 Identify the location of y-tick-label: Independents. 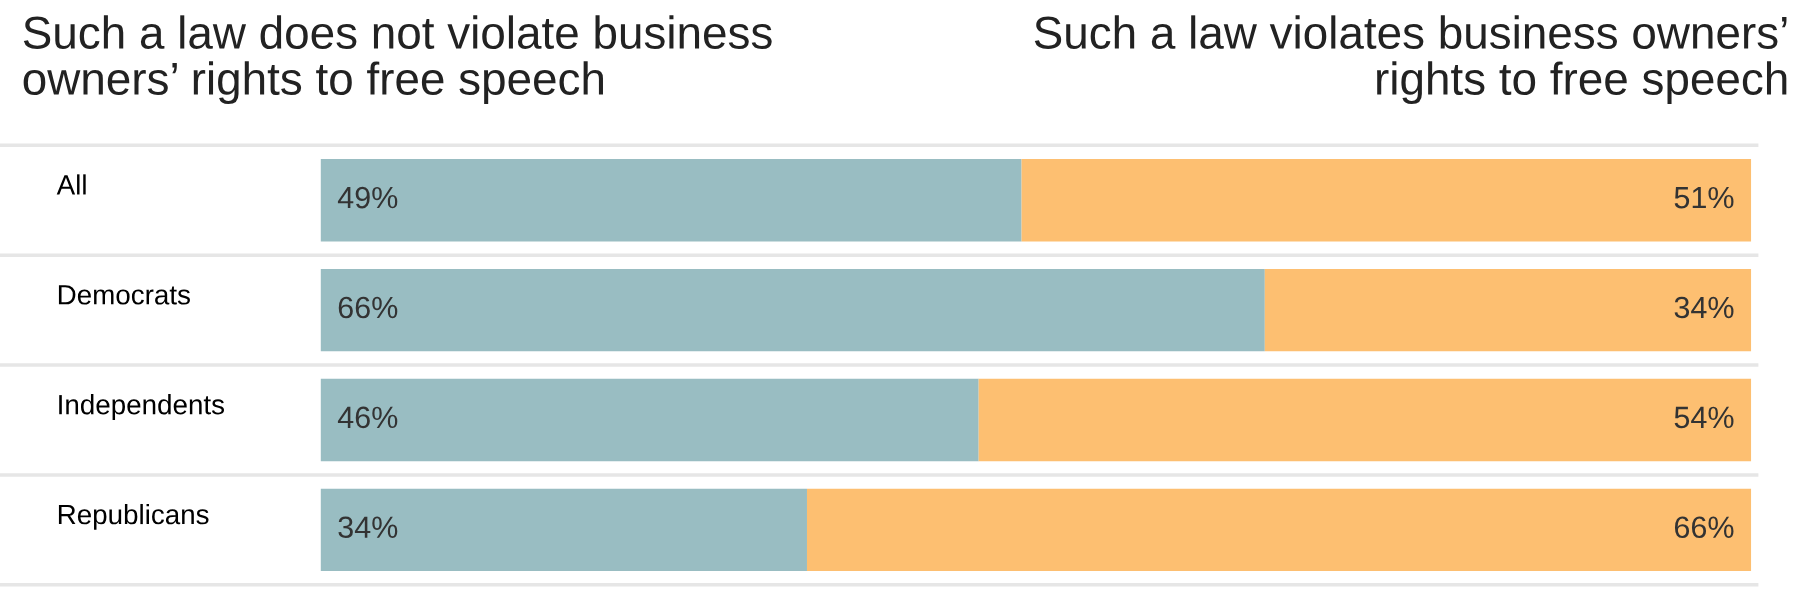
(142, 407).